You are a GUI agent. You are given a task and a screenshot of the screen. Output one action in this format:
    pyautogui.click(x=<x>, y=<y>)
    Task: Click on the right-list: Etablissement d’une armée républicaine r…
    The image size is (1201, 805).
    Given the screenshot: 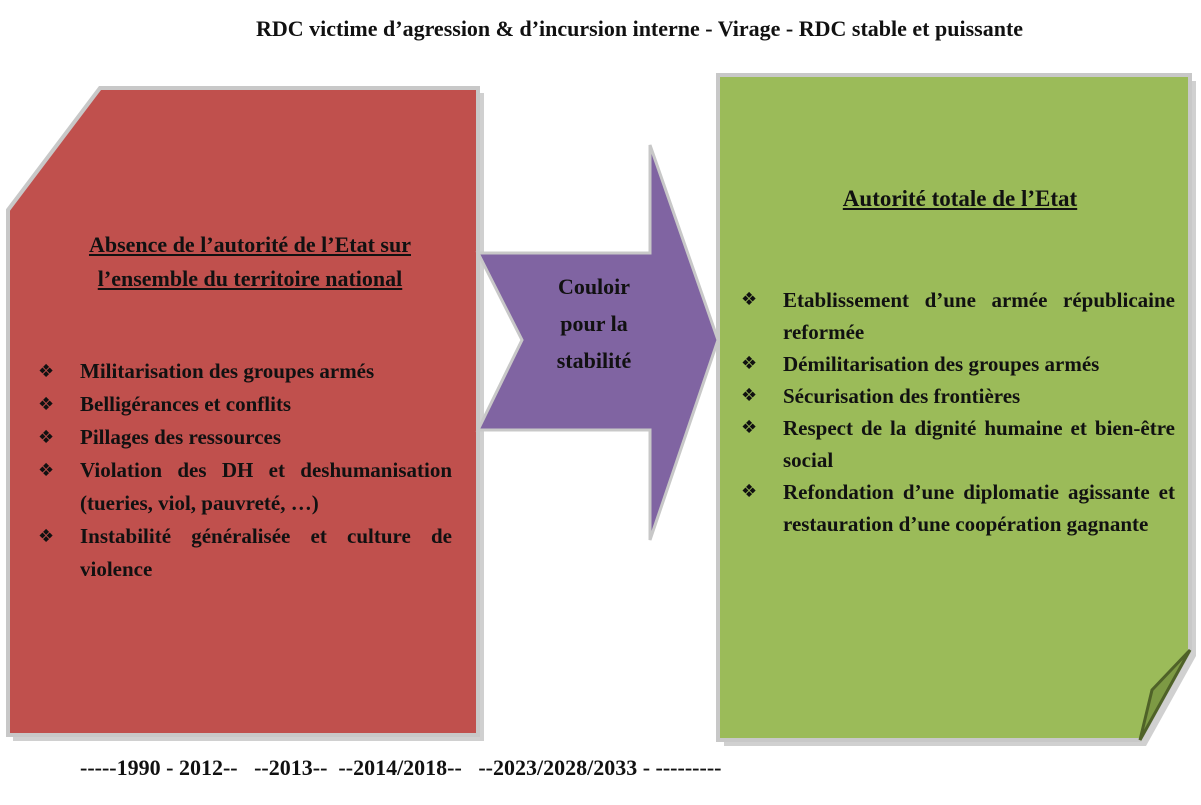 What is the action you would take?
    pyautogui.click(x=958, y=412)
    